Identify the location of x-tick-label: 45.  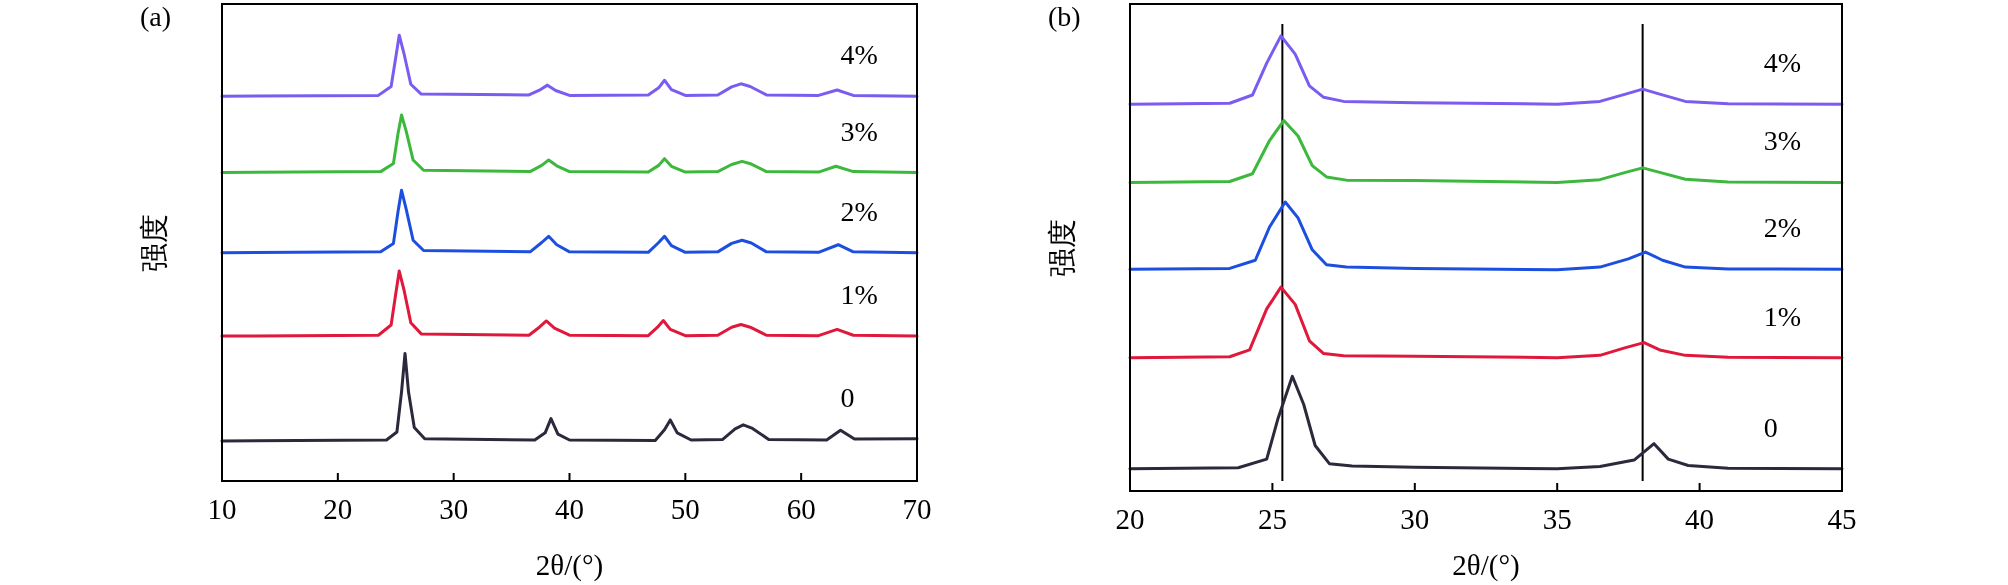
(1842, 519).